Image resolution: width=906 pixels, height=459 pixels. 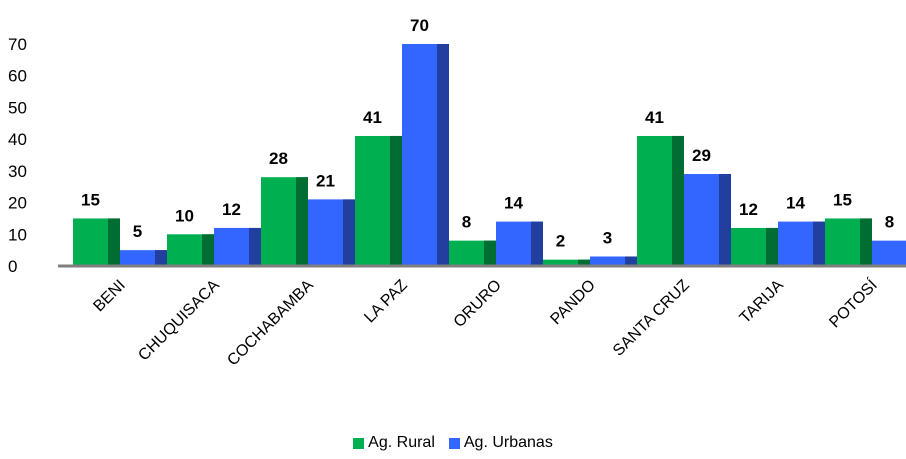 I want to click on data-label: 70, so click(x=419, y=25).